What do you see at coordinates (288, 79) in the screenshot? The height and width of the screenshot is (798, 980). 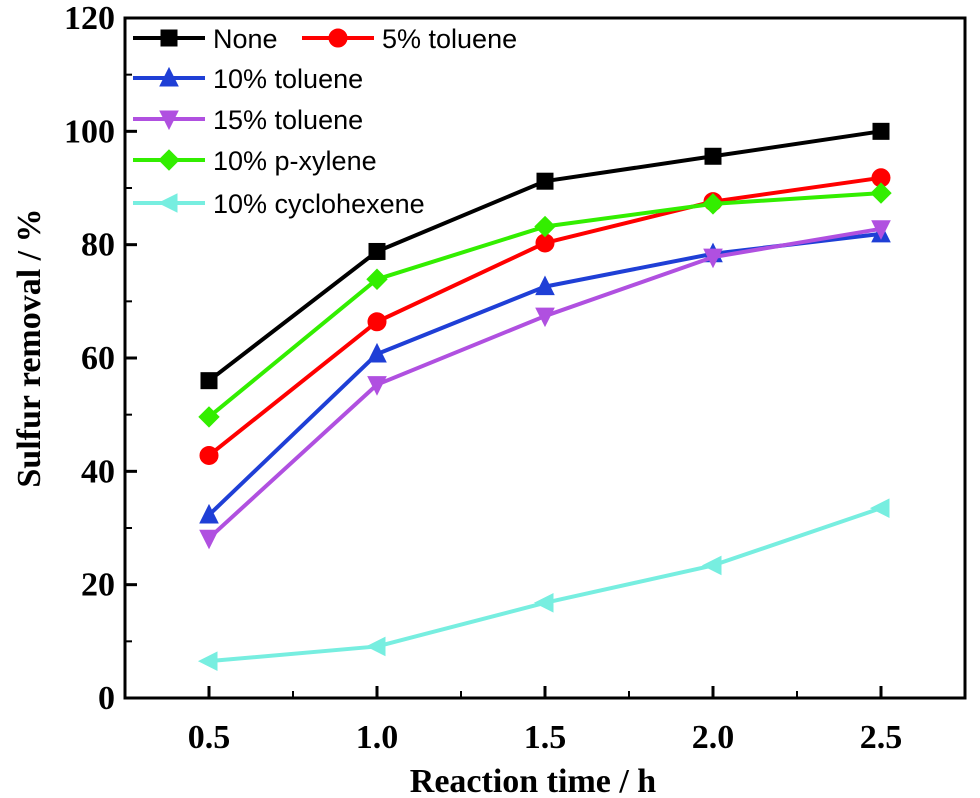 I see `legend-label: 10% toluene` at bounding box center [288, 79].